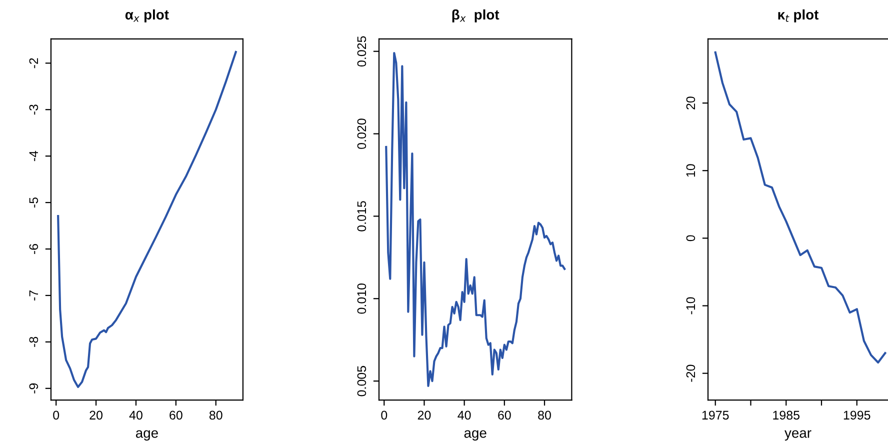 This screenshot has width=888, height=442. I want to click on y-tick-label: -3, so click(33, 109).